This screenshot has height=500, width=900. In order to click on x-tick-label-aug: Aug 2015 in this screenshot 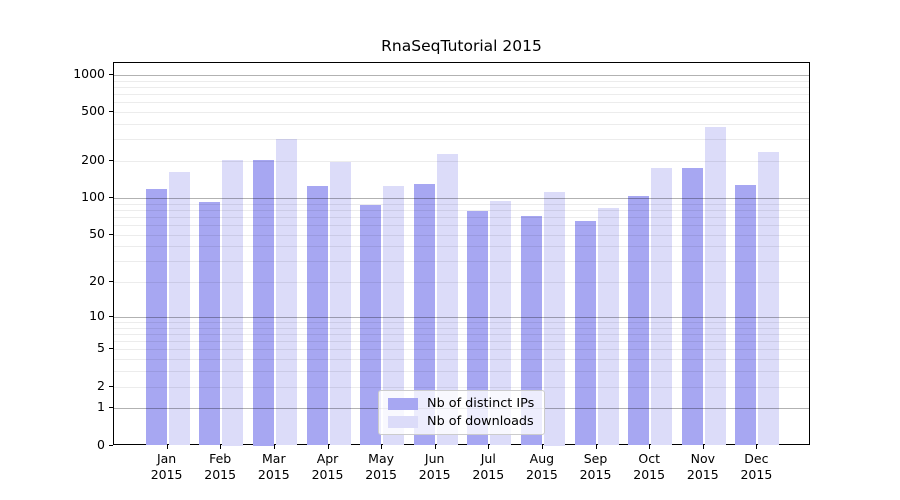, I will do `click(541, 466)`.